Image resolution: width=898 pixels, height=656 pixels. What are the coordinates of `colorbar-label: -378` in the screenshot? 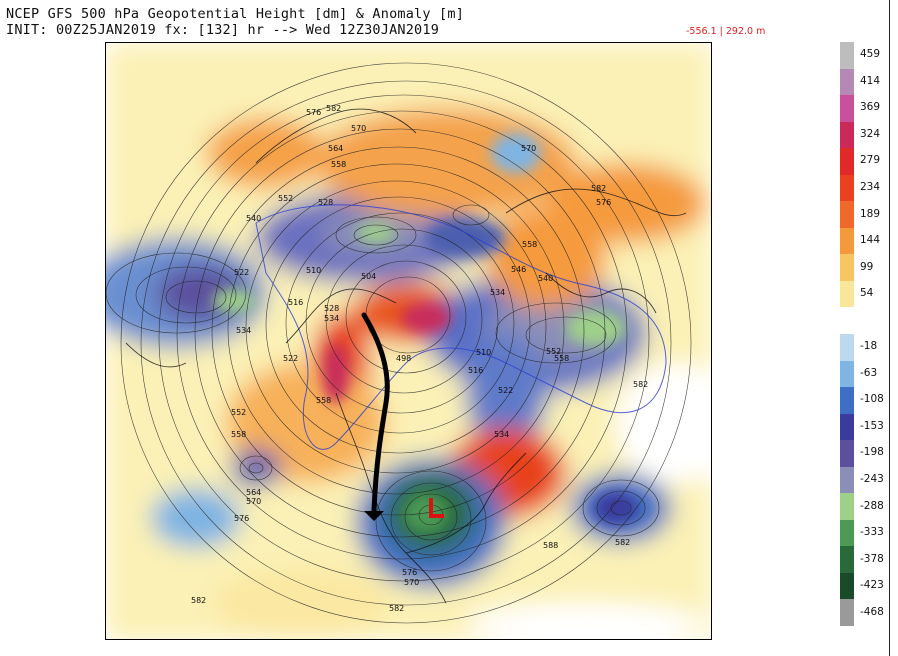 It's located at (872, 558).